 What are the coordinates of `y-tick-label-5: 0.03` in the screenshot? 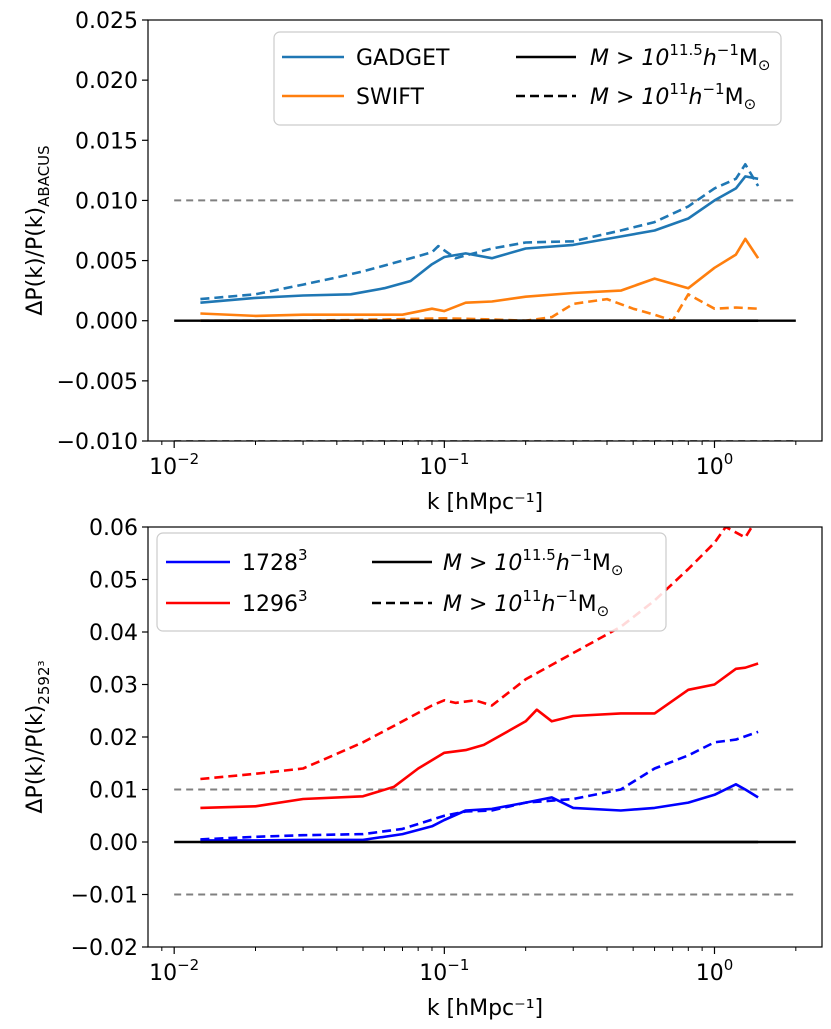 It's located at (113, 686).